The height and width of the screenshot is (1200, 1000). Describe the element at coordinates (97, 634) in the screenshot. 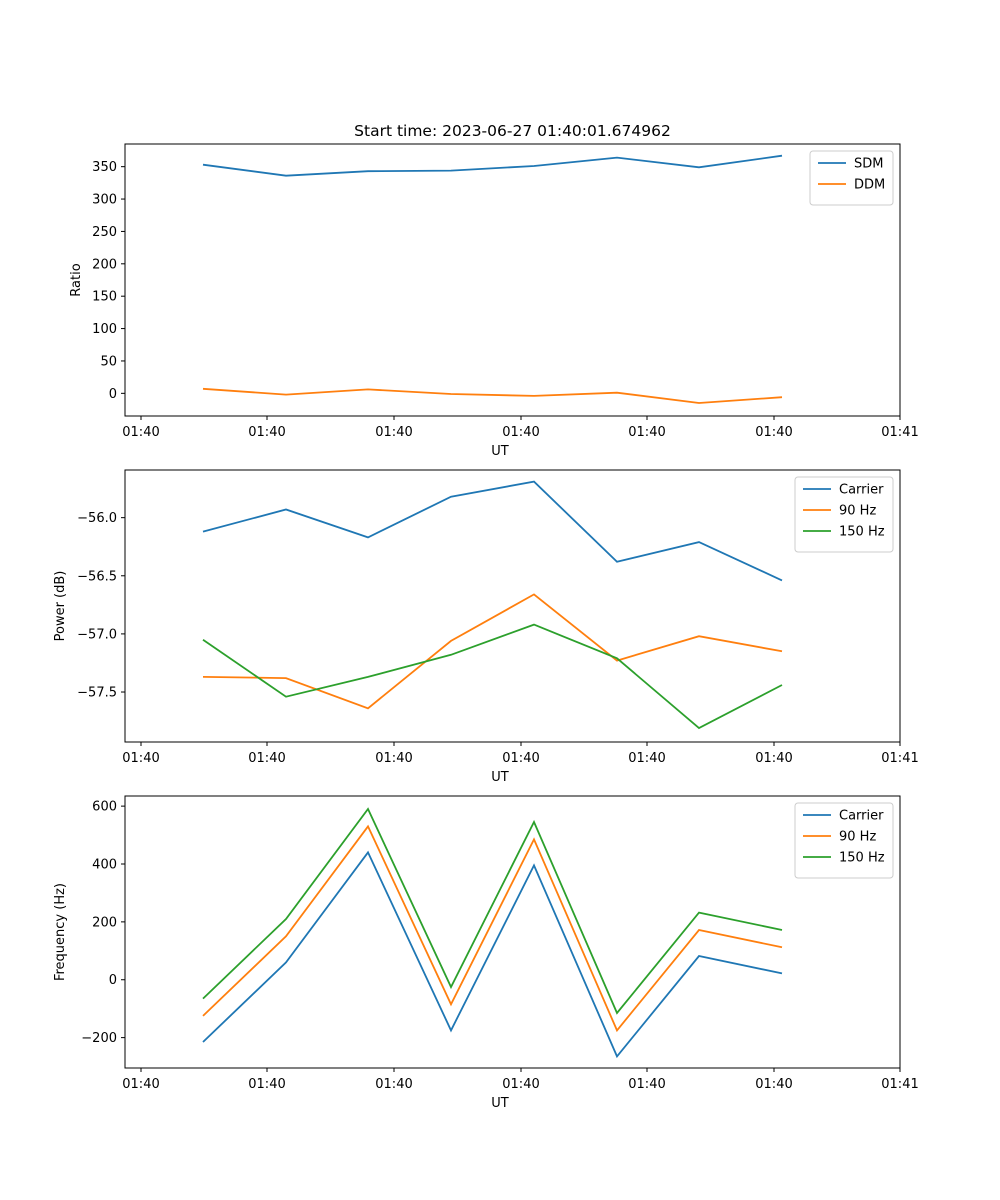

I see `y-tick-label: −57.0` at that location.